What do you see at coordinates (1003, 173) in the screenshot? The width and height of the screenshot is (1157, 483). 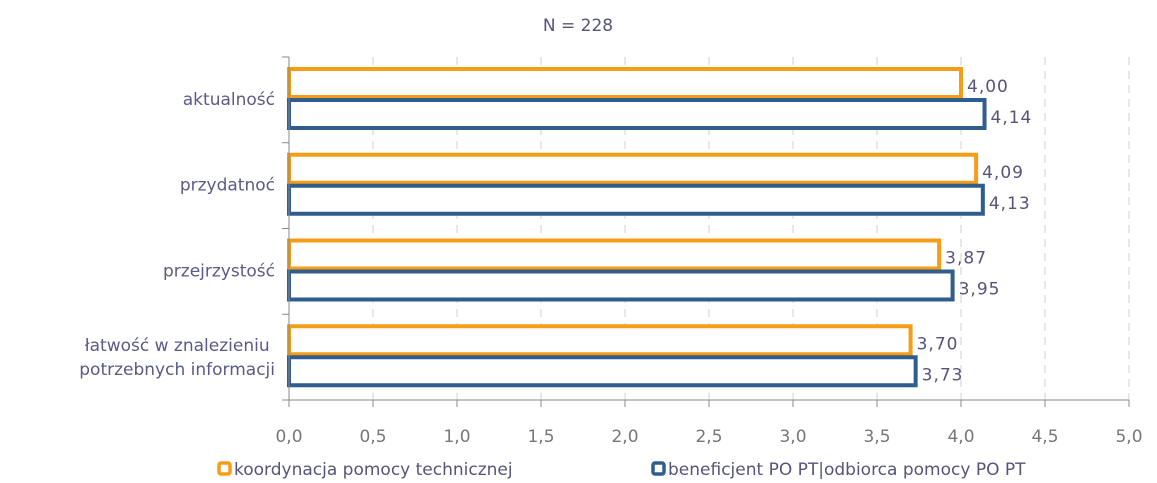 I see `value-label: 4,09` at bounding box center [1003, 173].